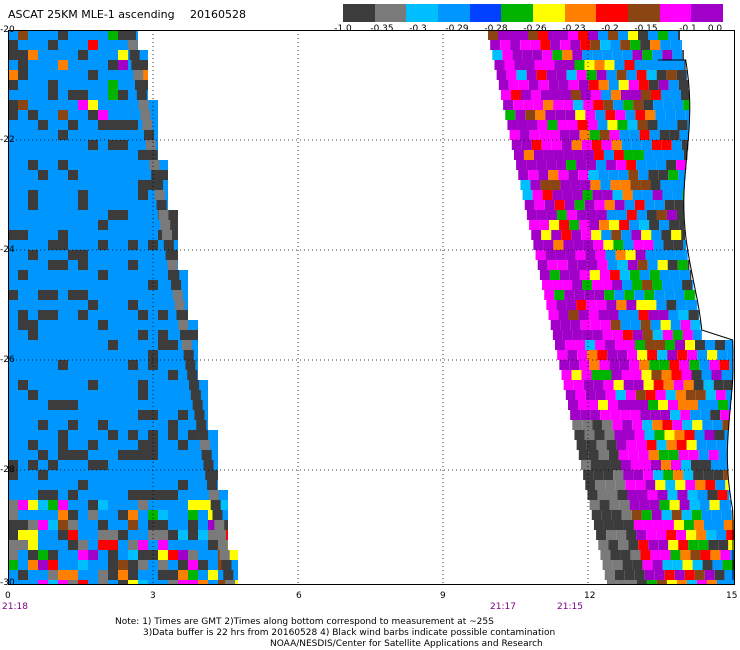 Image resolution: width=740 pixels, height=650 pixels. Describe the element at coordinates (535, 29) in the screenshot. I see `legend-label: -0.26` at that location.